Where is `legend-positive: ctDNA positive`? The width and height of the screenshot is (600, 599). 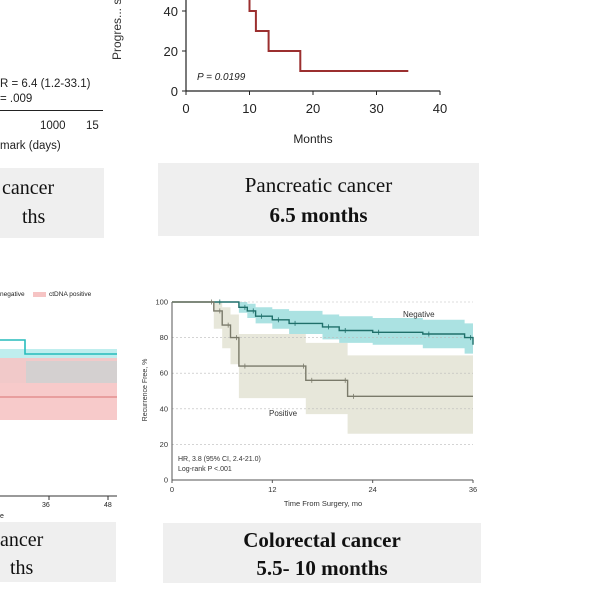
legend-positive: ctDNA positive is located at coordinates (70, 294).